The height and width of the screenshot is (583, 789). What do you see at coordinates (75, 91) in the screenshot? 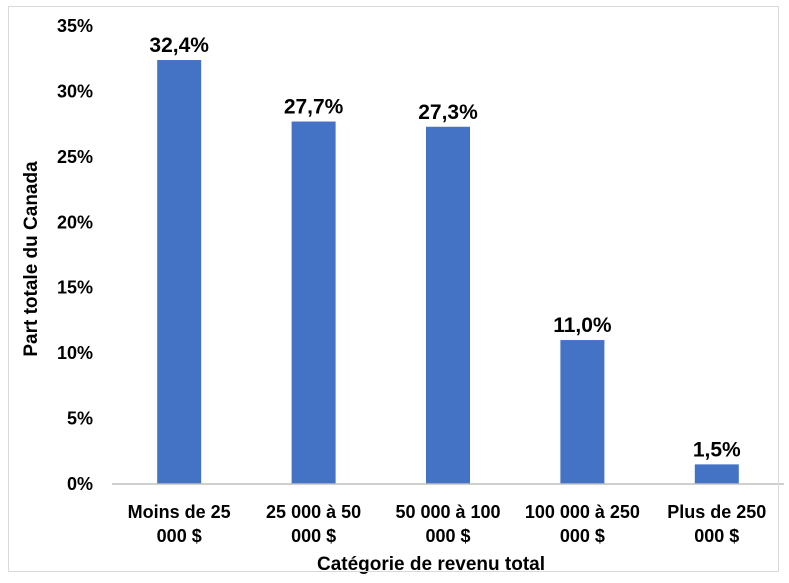
I see `y-tick-label: 30%` at bounding box center [75, 91].